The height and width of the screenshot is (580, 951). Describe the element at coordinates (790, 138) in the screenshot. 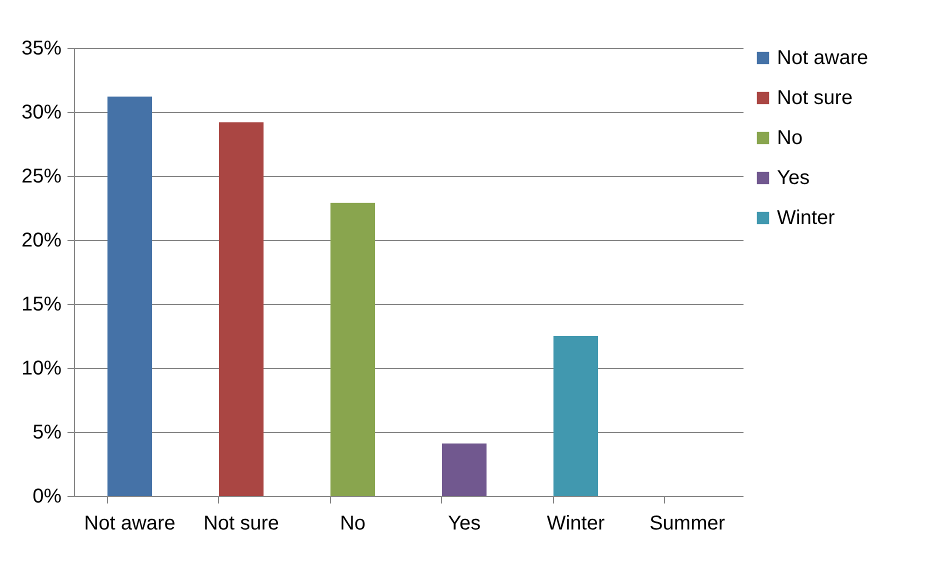

I see `legend-label: No` at that location.